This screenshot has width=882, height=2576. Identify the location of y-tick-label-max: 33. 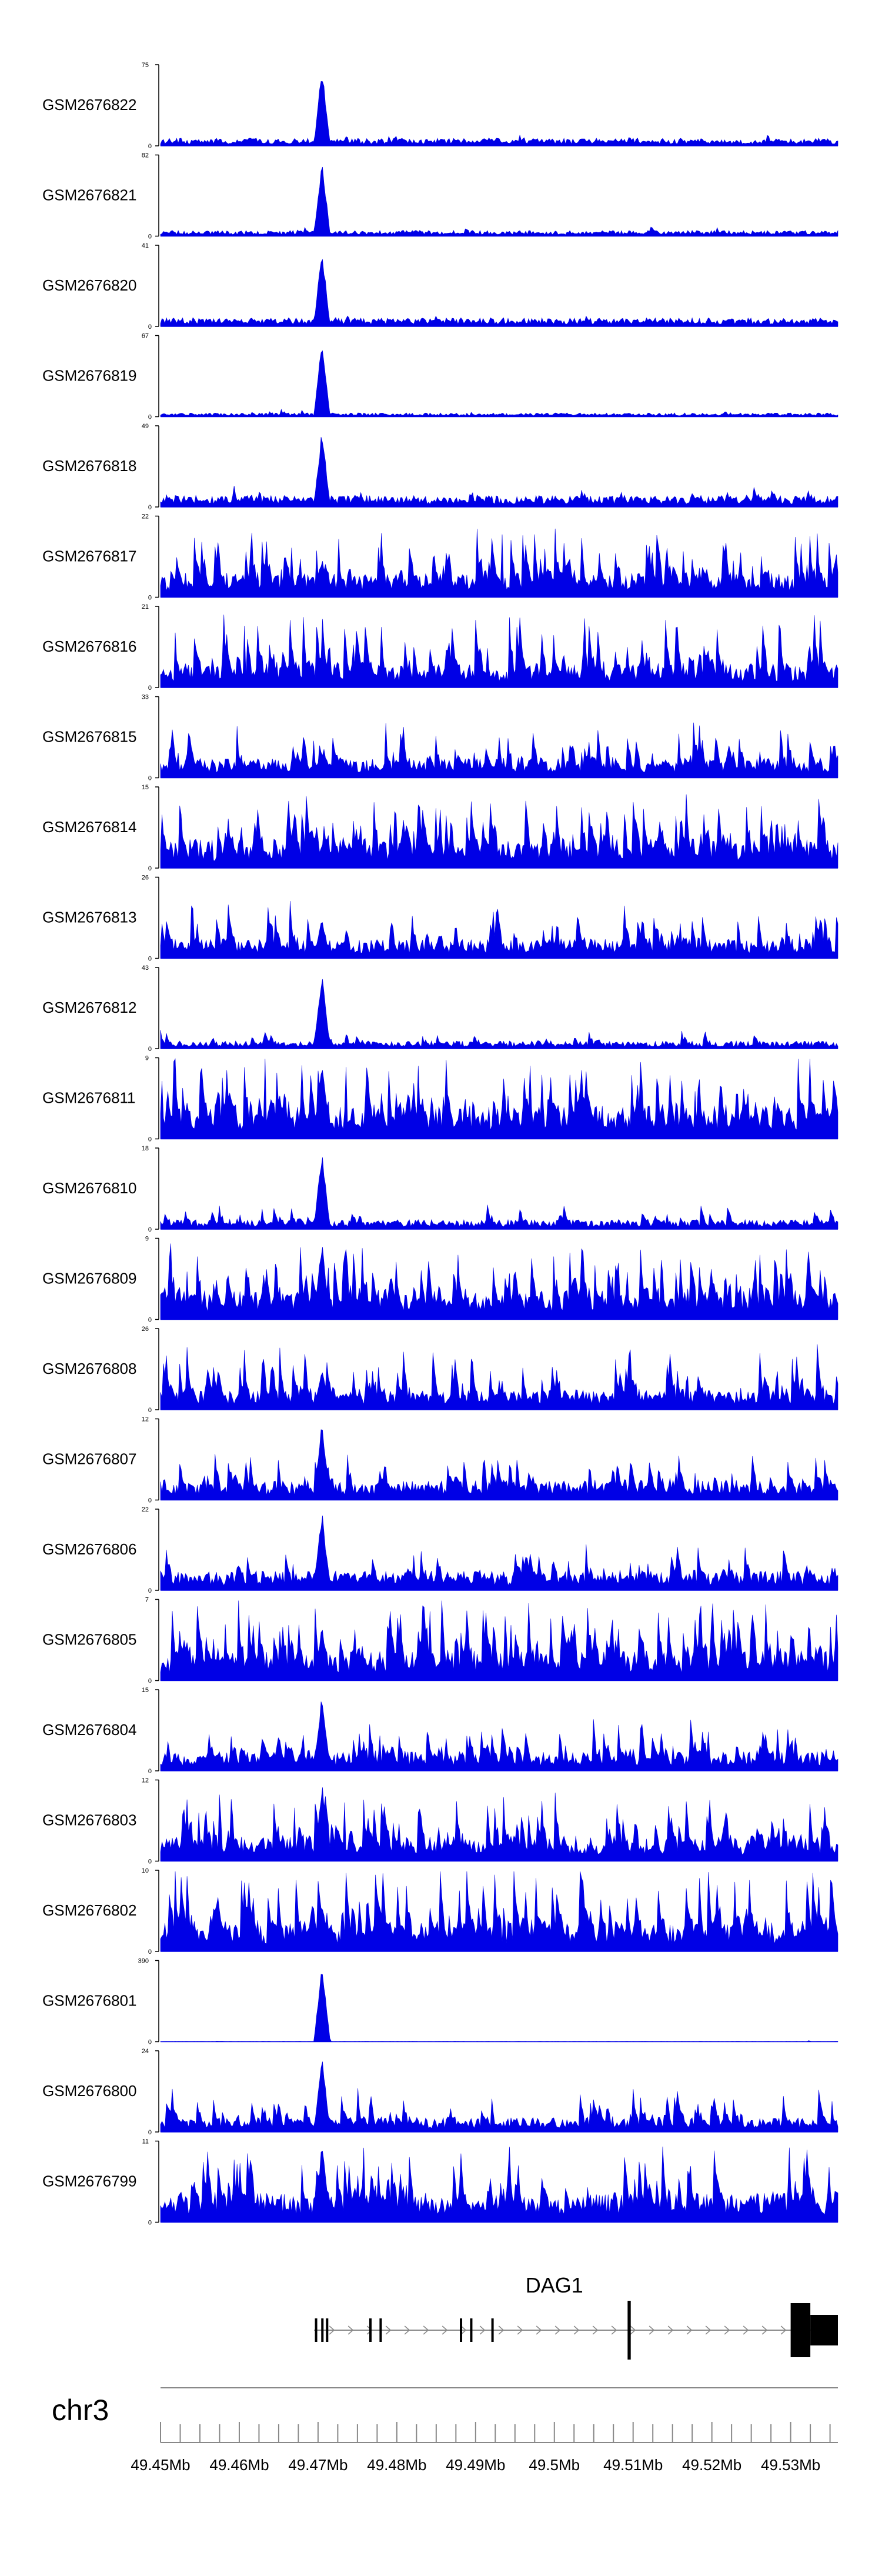
(145, 697).